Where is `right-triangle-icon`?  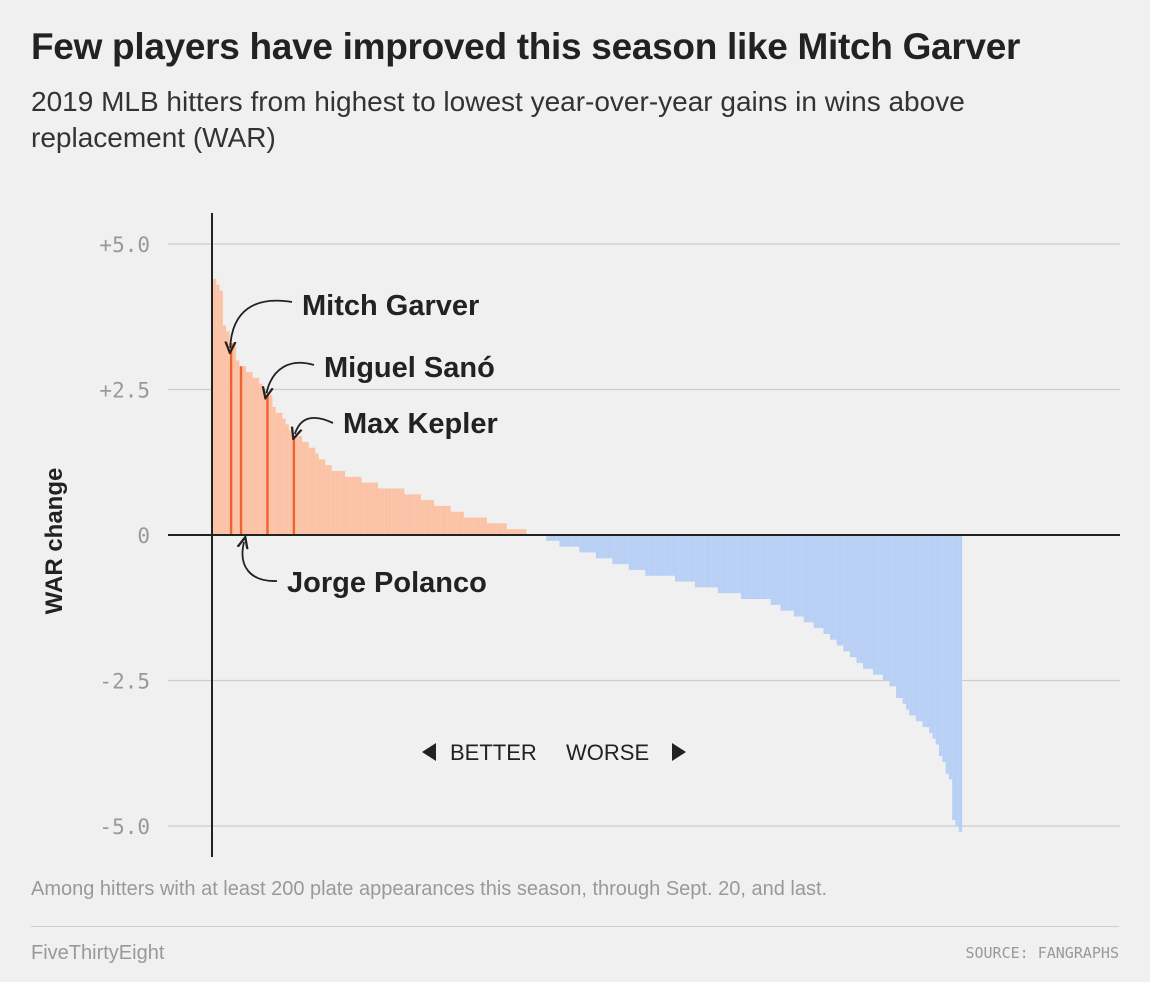
right-triangle-icon is located at coordinates (679, 752).